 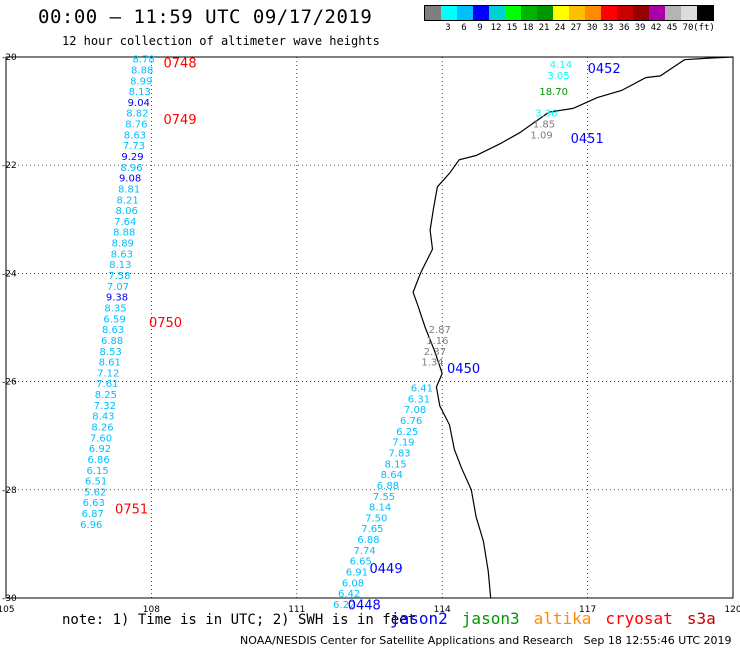 What do you see at coordinates (364, 605) in the screenshot?
I see `pass-time-label: 0448` at bounding box center [364, 605].